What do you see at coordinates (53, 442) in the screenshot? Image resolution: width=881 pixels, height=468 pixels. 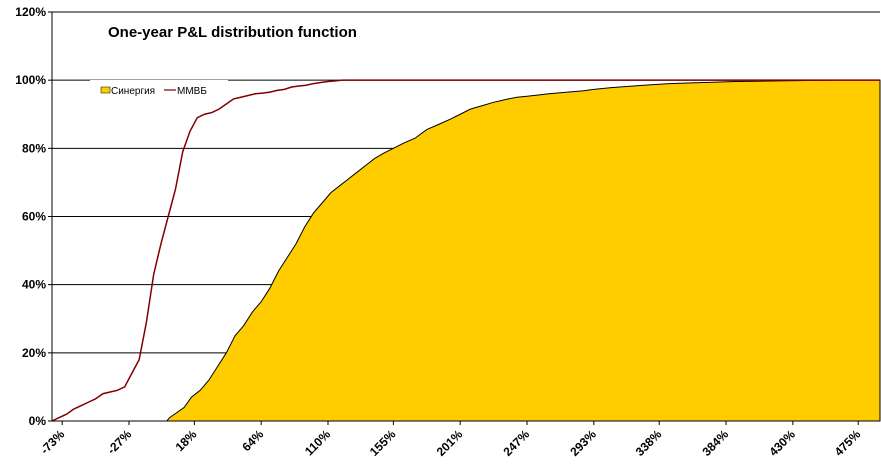 I see `x-tick-label: -73%` at bounding box center [53, 442].